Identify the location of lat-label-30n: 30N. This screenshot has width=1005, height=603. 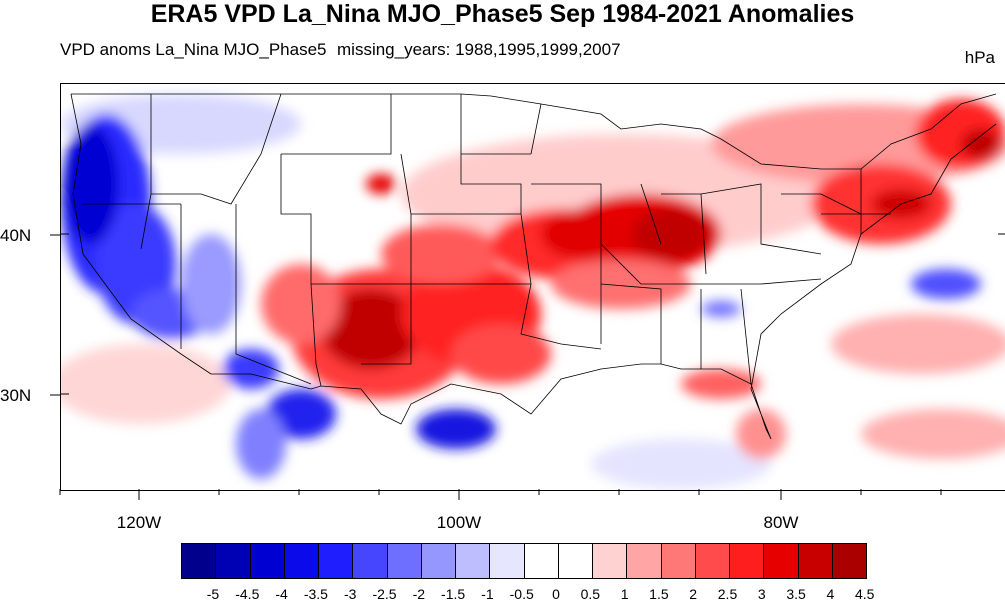
(16, 395).